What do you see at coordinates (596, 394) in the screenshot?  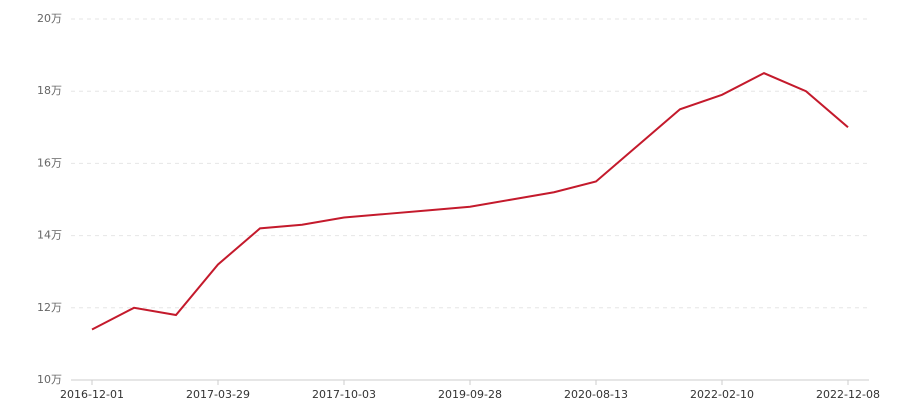 I see `x-tick-label: 2020-08-13` at bounding box center [596, 394].